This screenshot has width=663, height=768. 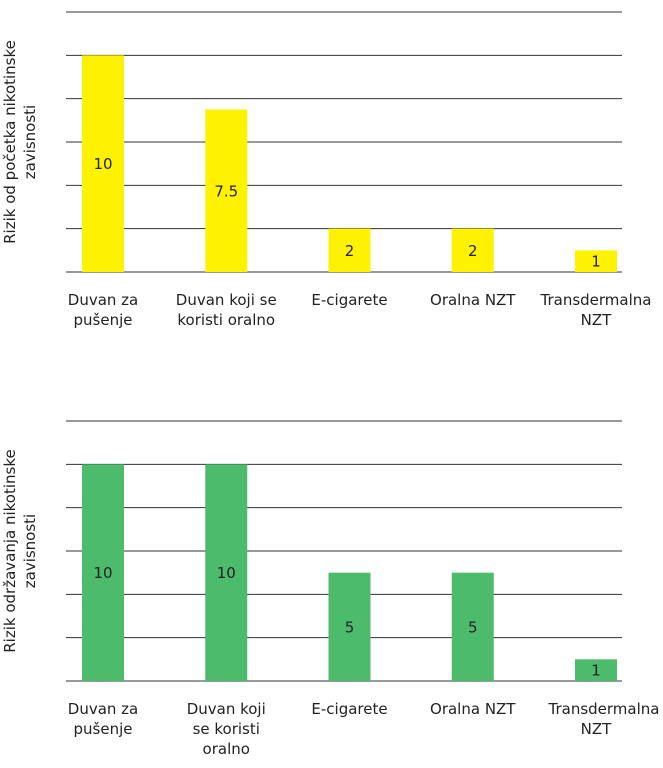 I want to click on y-axis-title: Rizik održavanja nikotinske zavisnosti, so click(x=20, y=551).